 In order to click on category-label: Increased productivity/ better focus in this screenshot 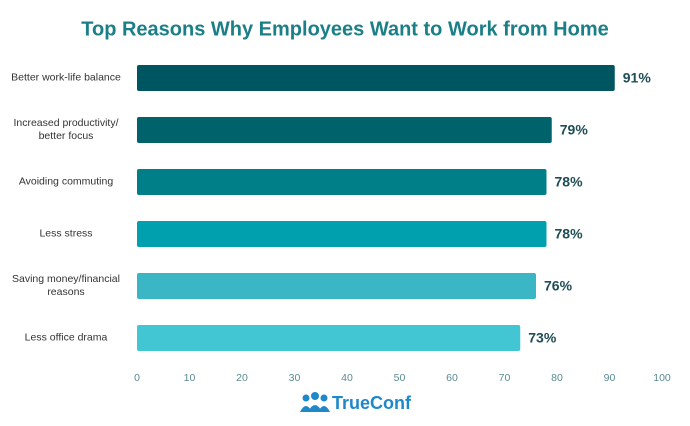, I will do `click(66, 129)`.